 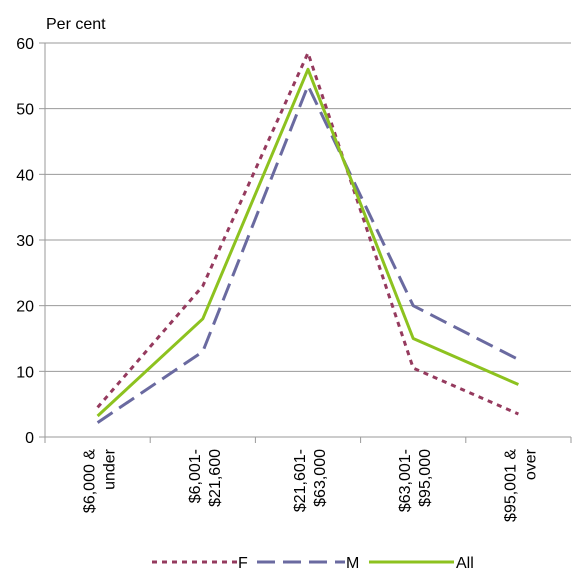 What do you see at coordinates (25, 307) in the screenshot?
I see `y-tick-label-20: 20` at bounding box center [25, 307].